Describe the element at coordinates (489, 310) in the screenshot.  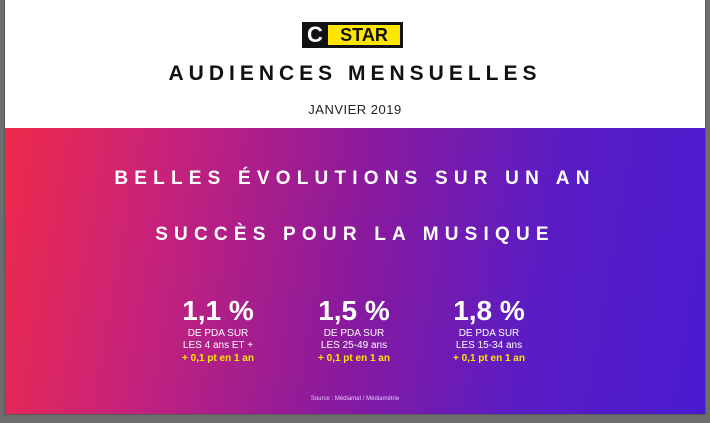
I see `stat-value: 1,8 %` at that location.